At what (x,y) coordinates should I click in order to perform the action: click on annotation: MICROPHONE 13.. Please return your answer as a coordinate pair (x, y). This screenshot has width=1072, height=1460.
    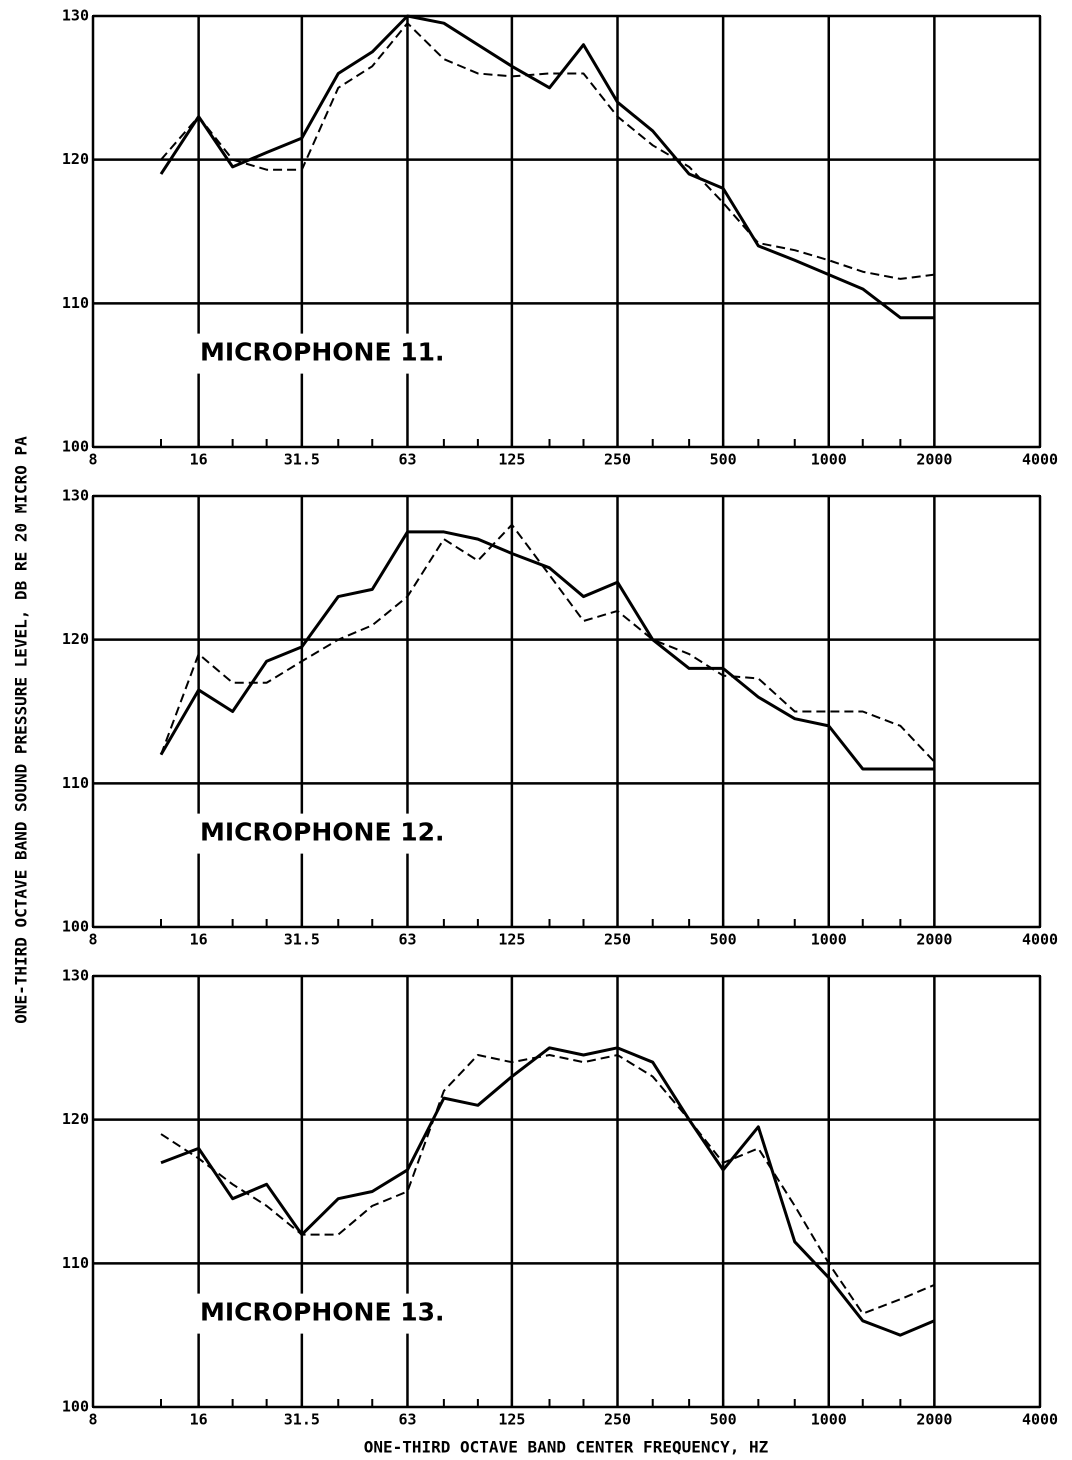
    Looking at the image, I should click on (322, 1312).